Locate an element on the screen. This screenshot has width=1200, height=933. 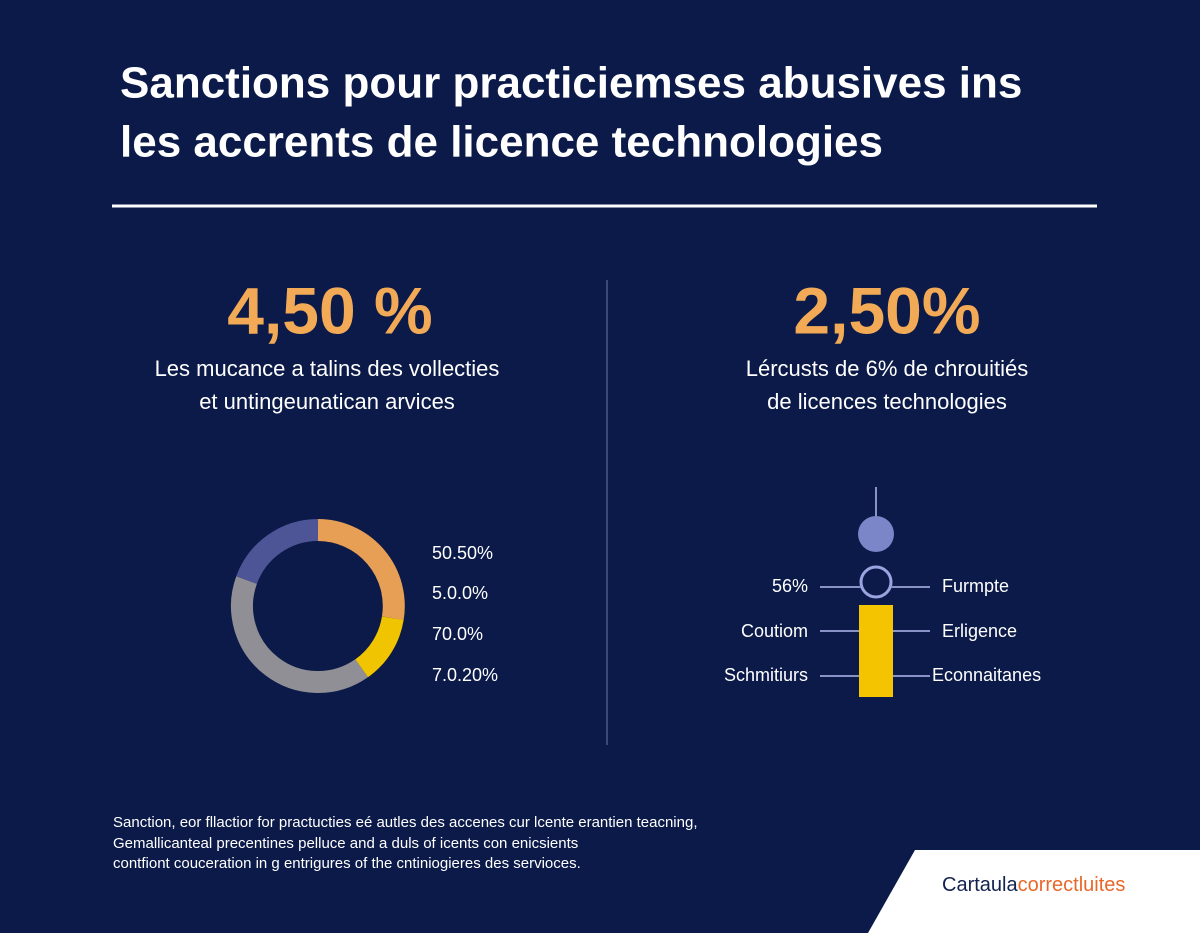
donut is located at coordinates (318, 606).